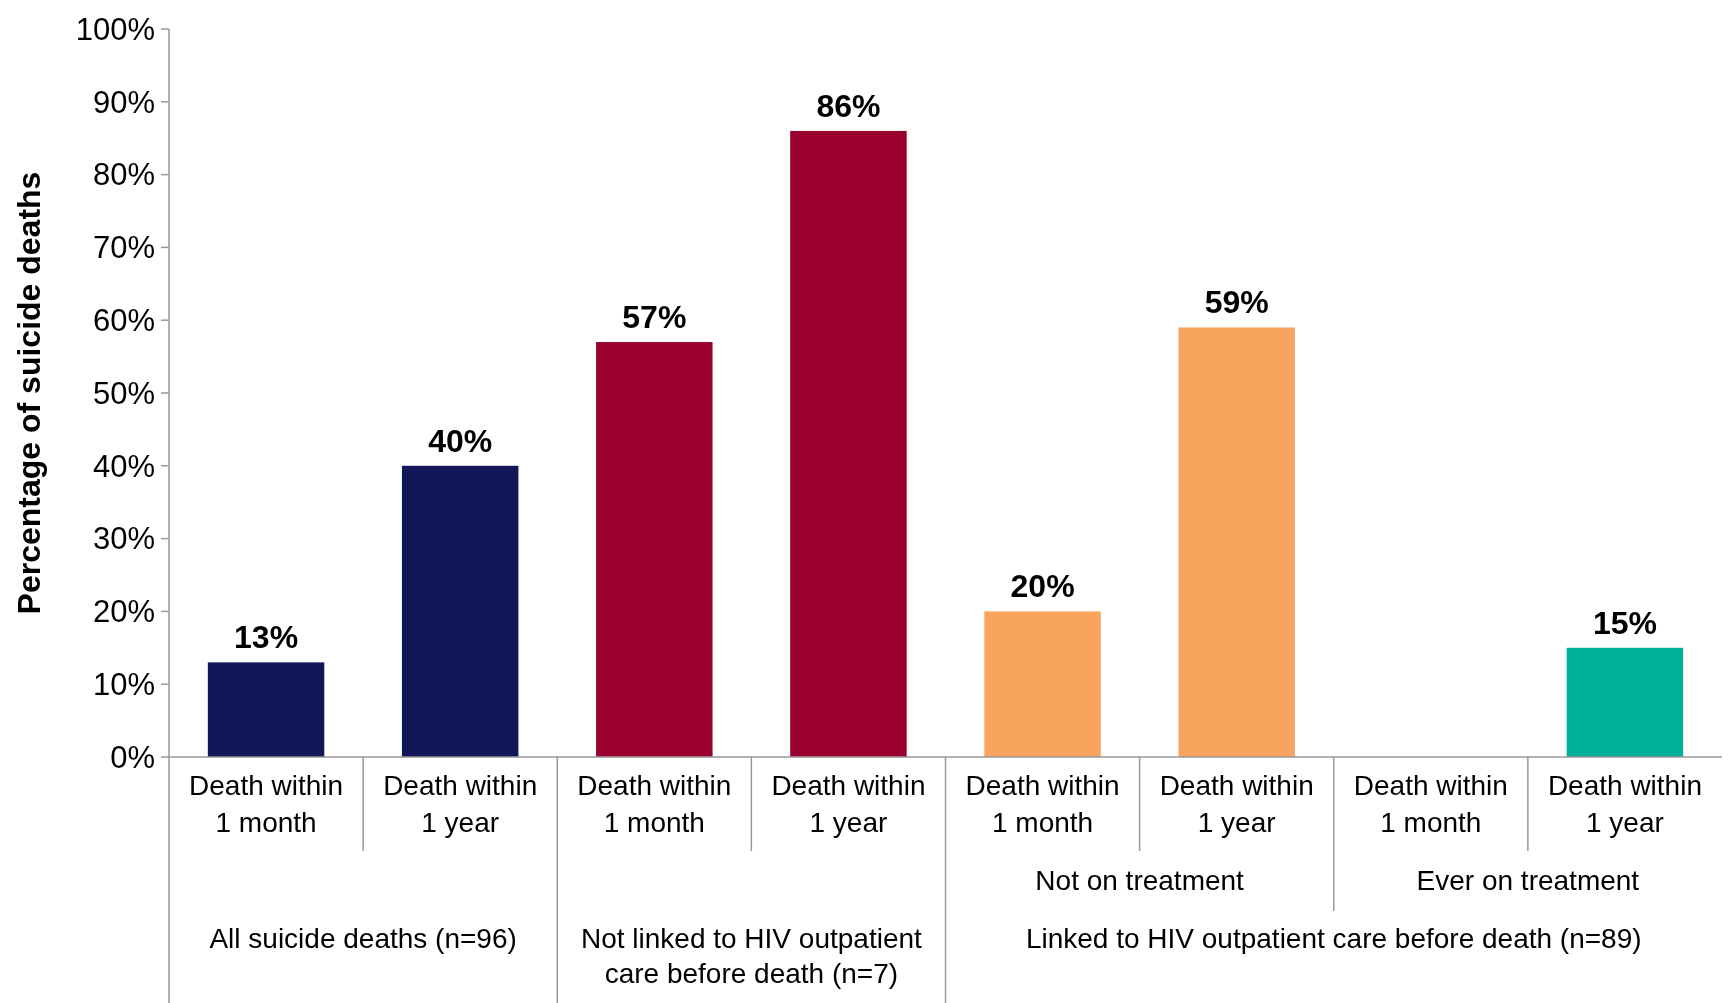 The width and height of the screenshot is (1732, 1003). I want to click on y-tick-label: 10%, so click(123, 685).